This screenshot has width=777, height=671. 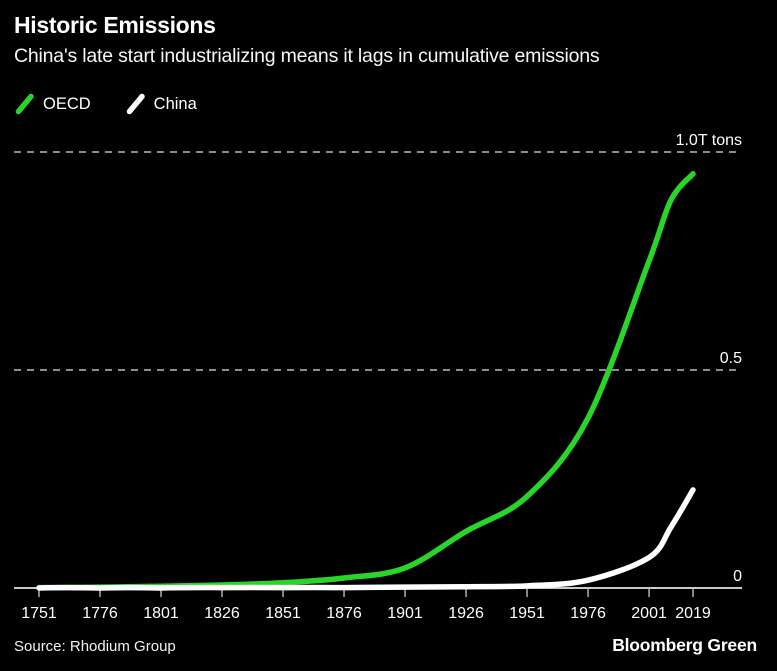 I want to click on oecd-slash-icon, so click(x=24, y=104).